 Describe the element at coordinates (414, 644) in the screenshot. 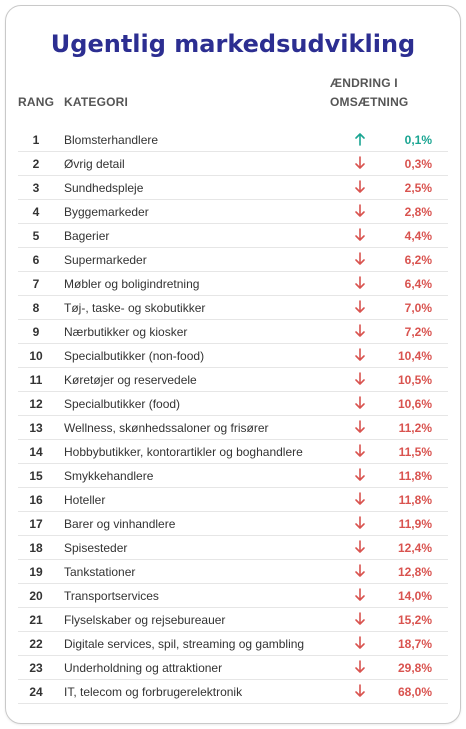

I see `change-value: 18,7%` at that location.